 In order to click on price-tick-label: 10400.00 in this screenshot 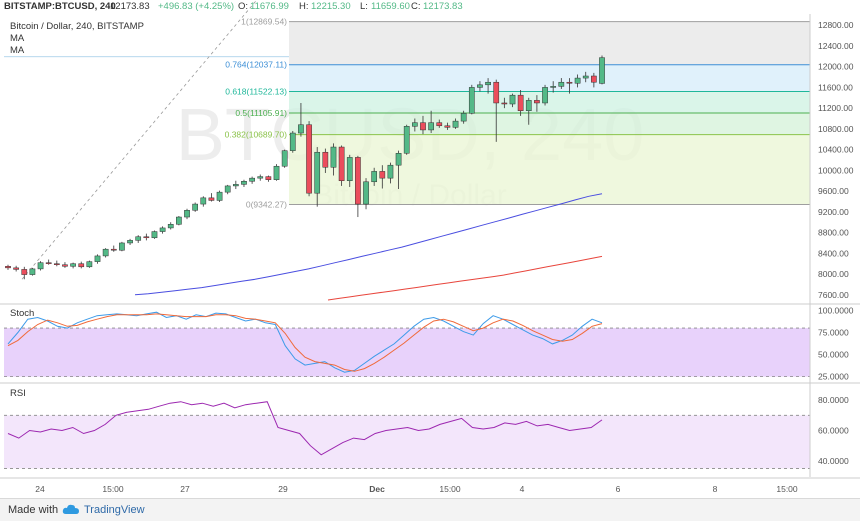, I will do `click(836, 150)`.